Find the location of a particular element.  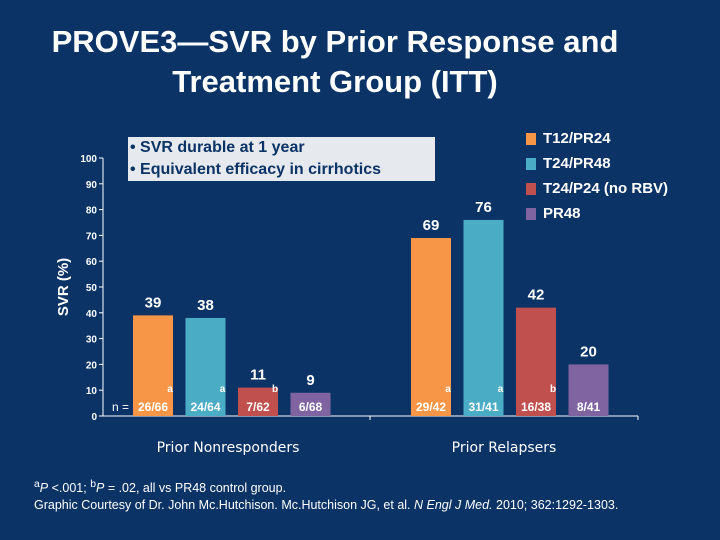

y-tick-label: 70 is located at coordinates (92, 236).